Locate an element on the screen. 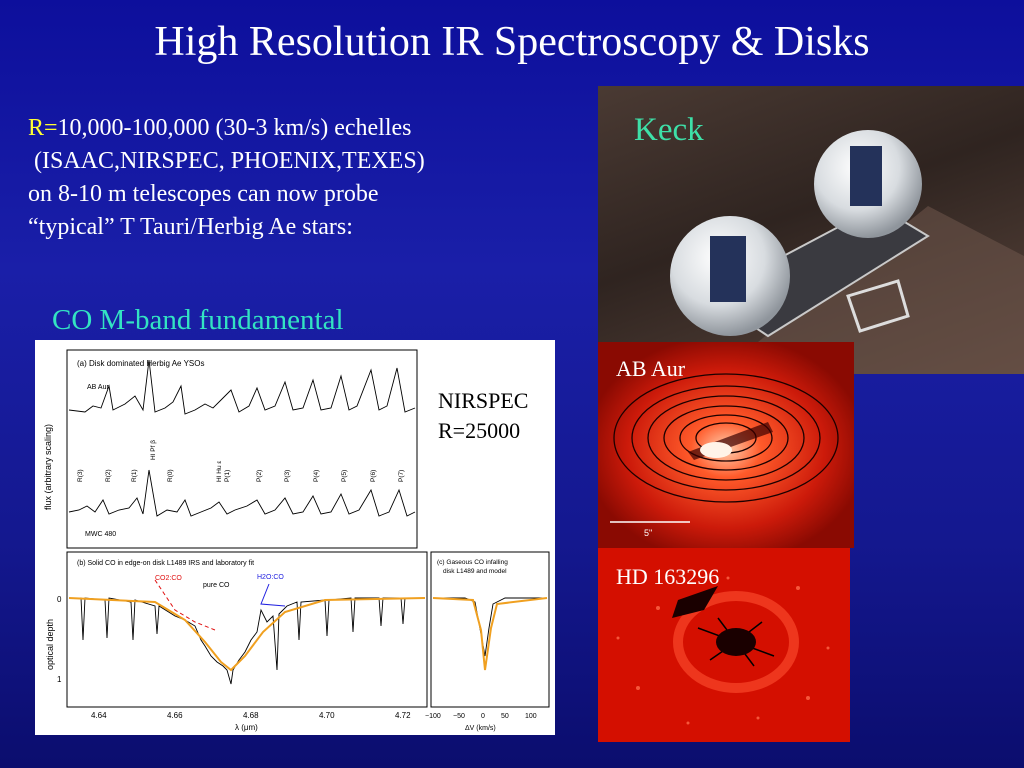  keck-label: Keck is located at coordinates (669, 130).